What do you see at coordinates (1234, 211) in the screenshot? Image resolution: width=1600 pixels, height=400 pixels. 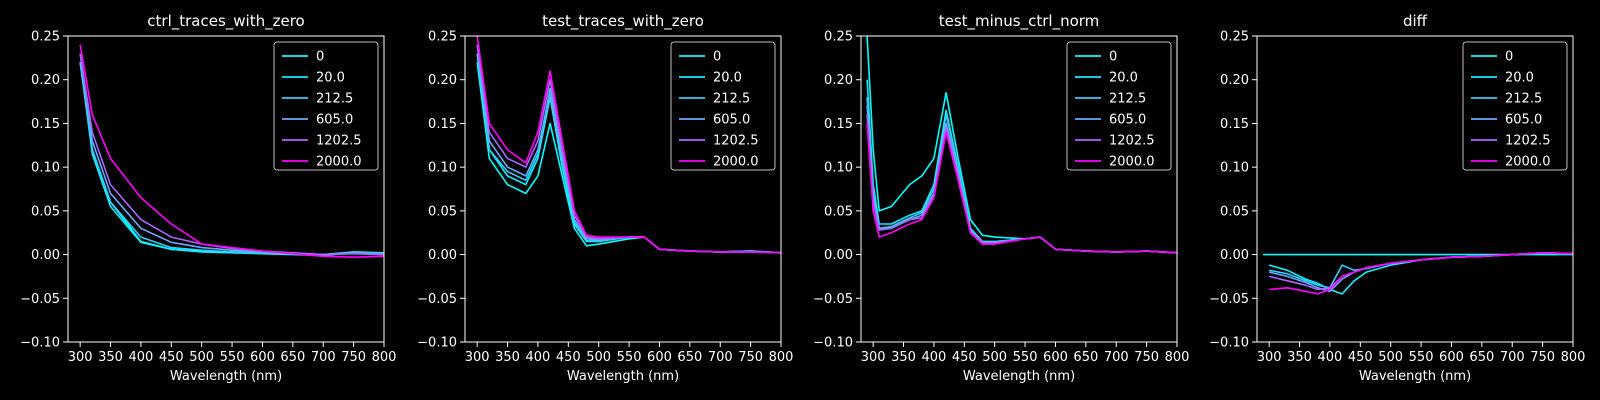 I see `y-tick-label: 0.05` at bounding box center [1234, 211].